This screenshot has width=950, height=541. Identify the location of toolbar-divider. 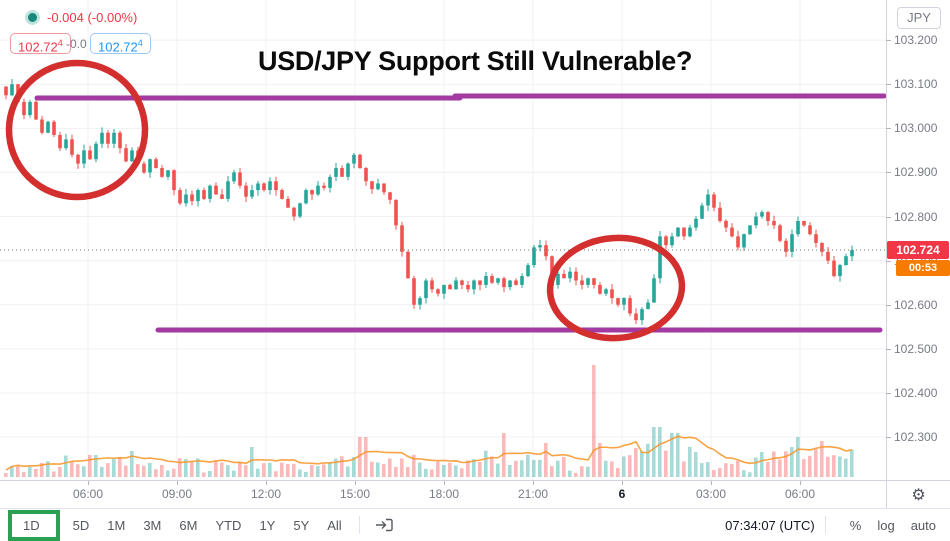
(359, 525).